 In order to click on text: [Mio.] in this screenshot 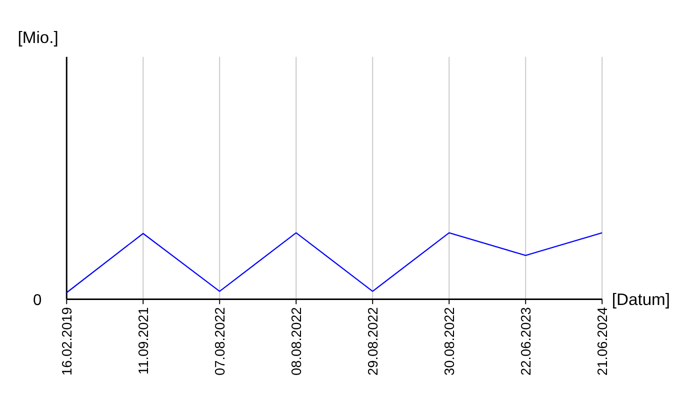, I will do `click(38, 38)`.